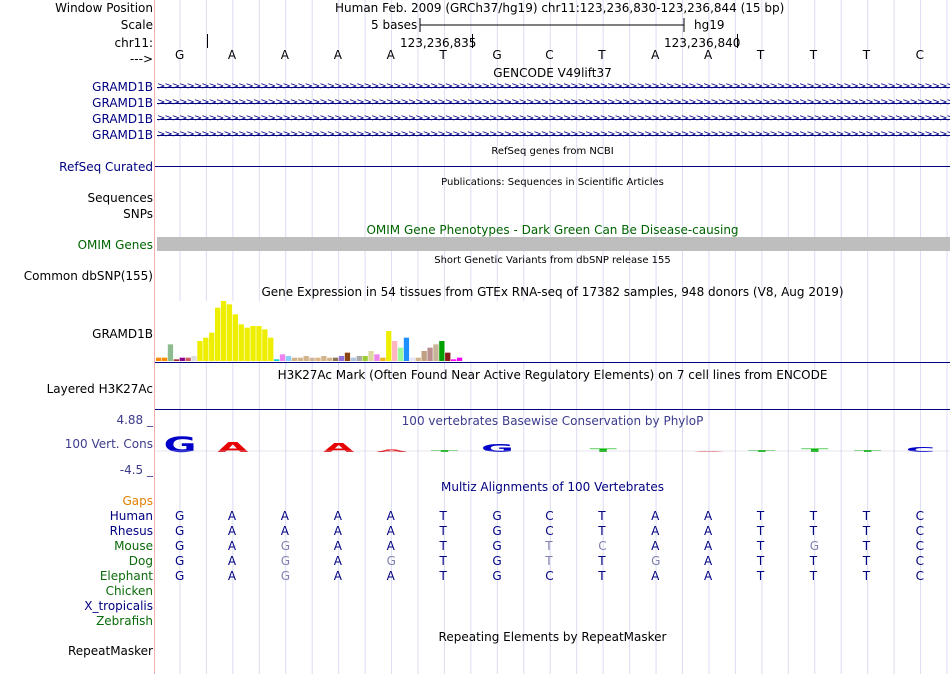 This screenshot has height=674, width=950. Describe the element at coordinates (120, 198) in the screenshot. I see `sequences-label: Sequences` at that location.